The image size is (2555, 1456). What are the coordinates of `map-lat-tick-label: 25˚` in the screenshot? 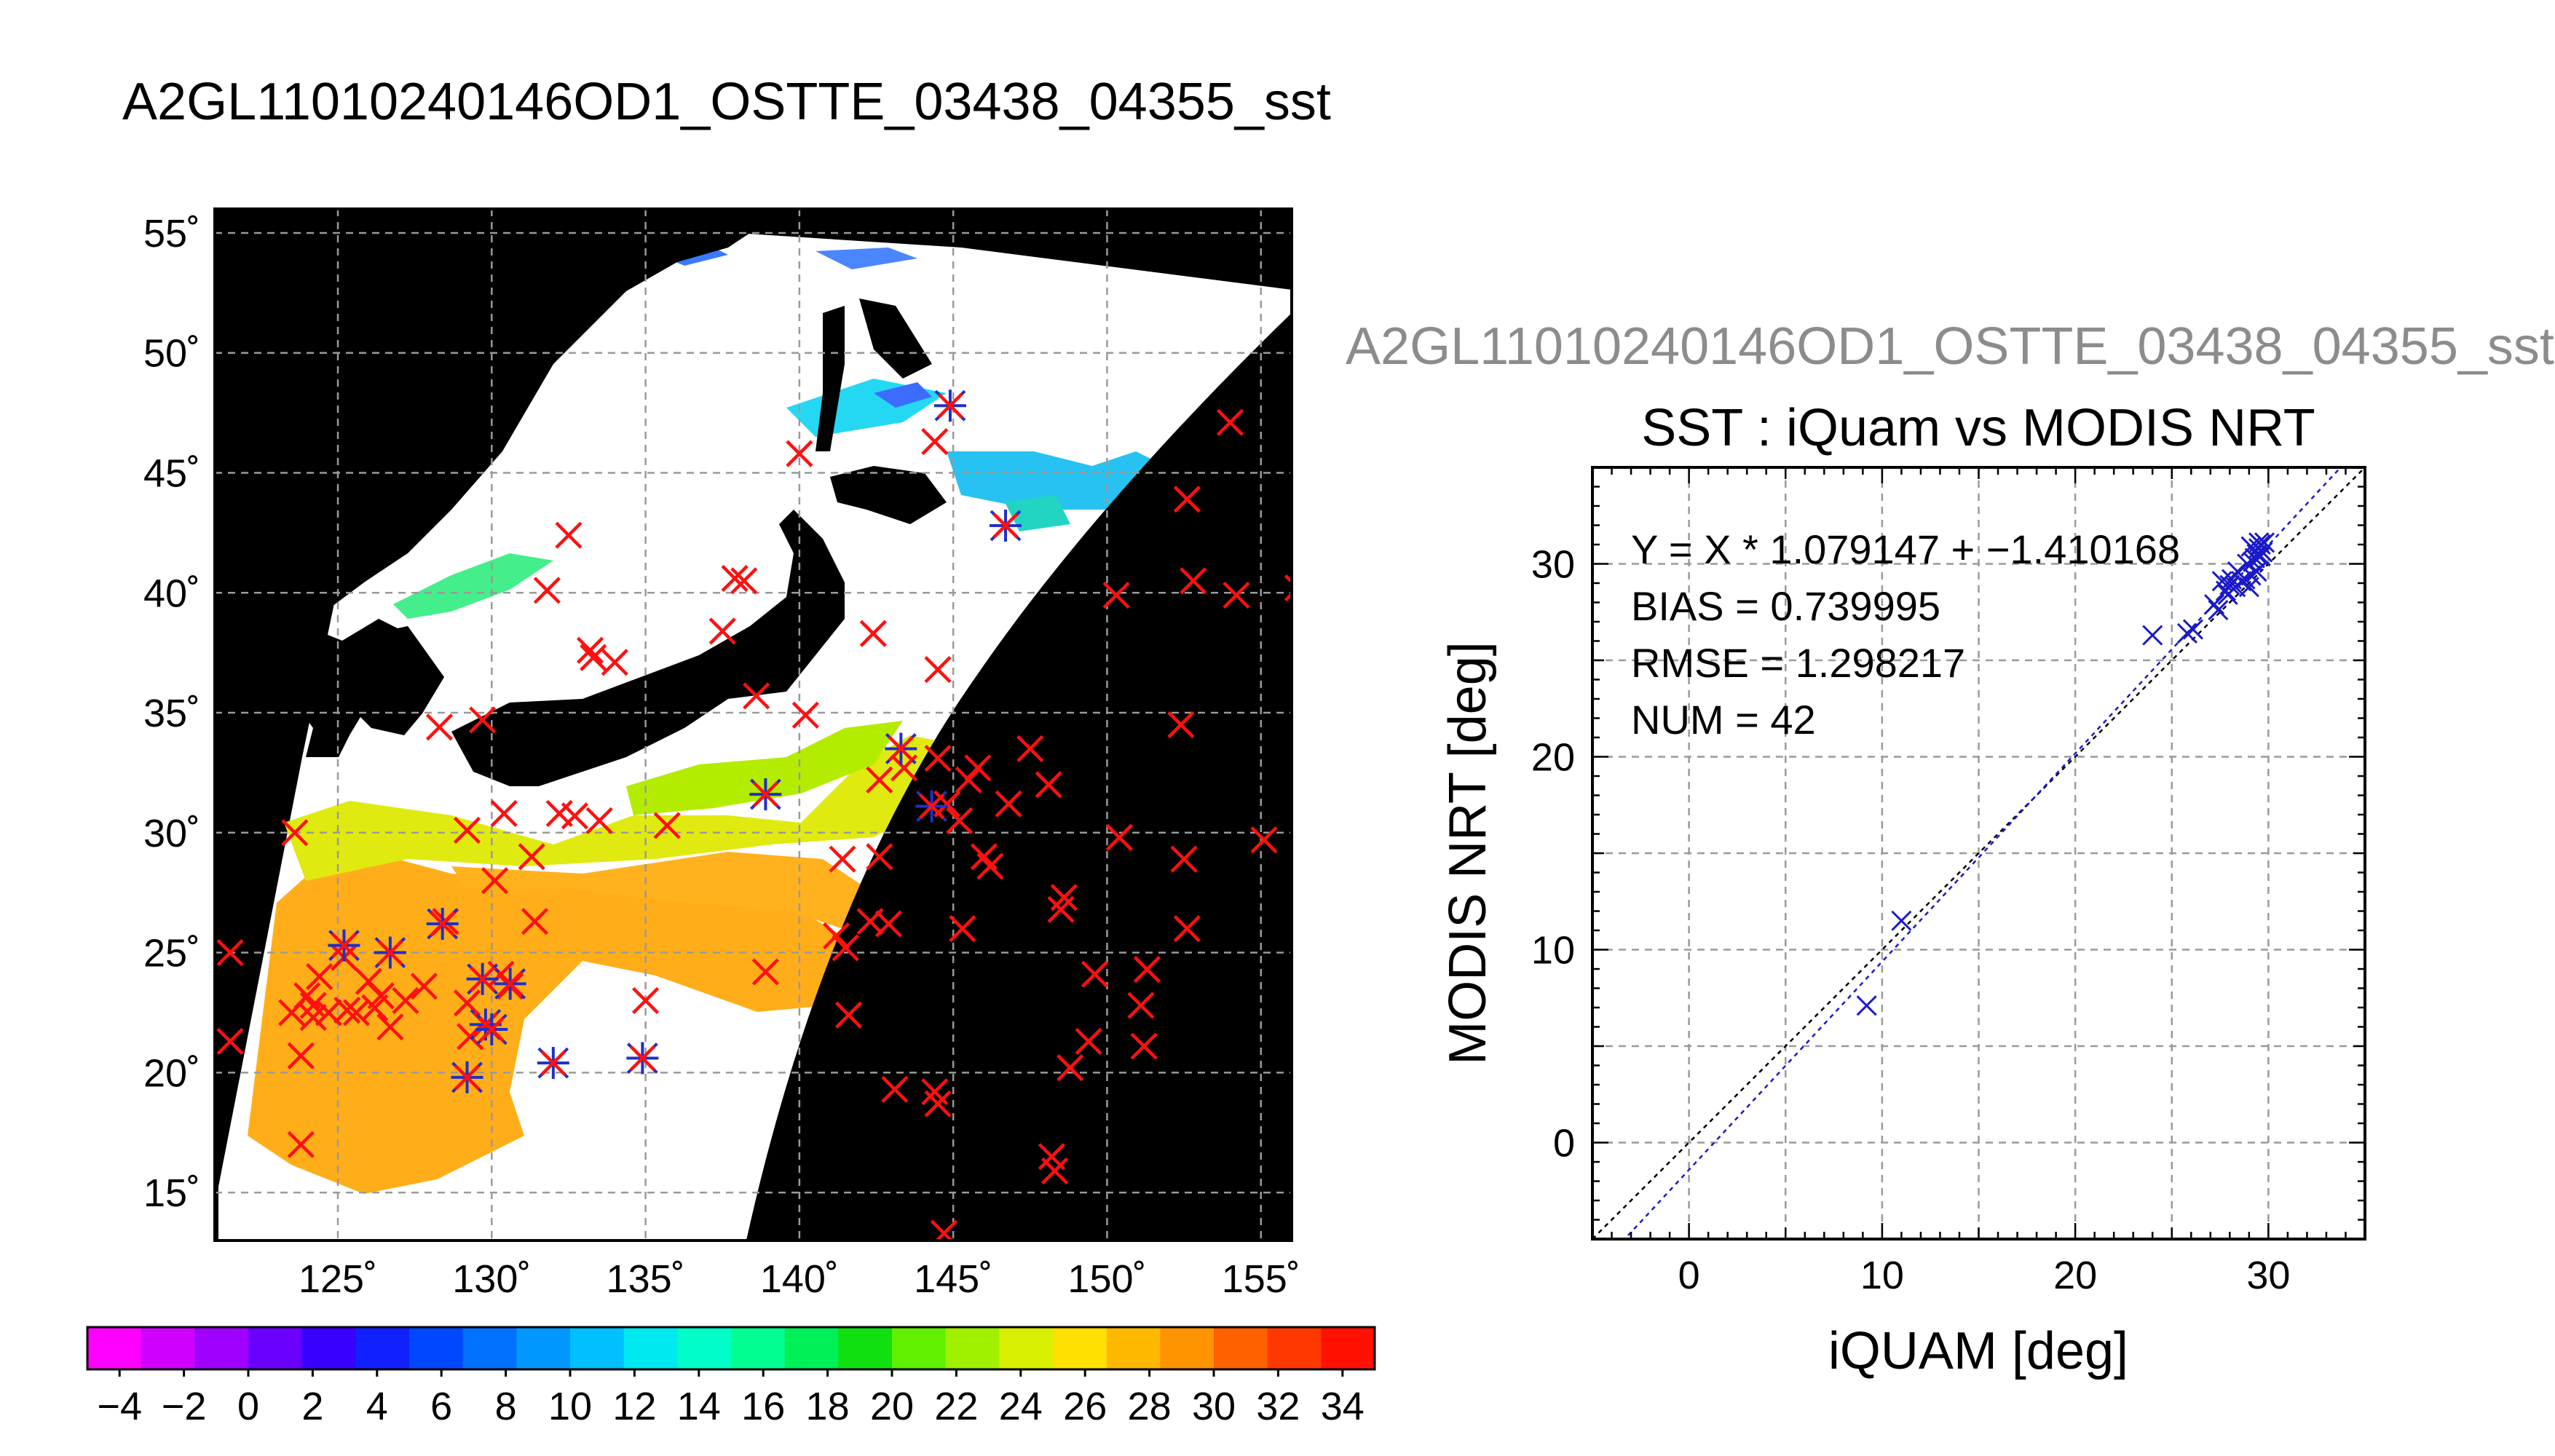 It's located at (171, 954).